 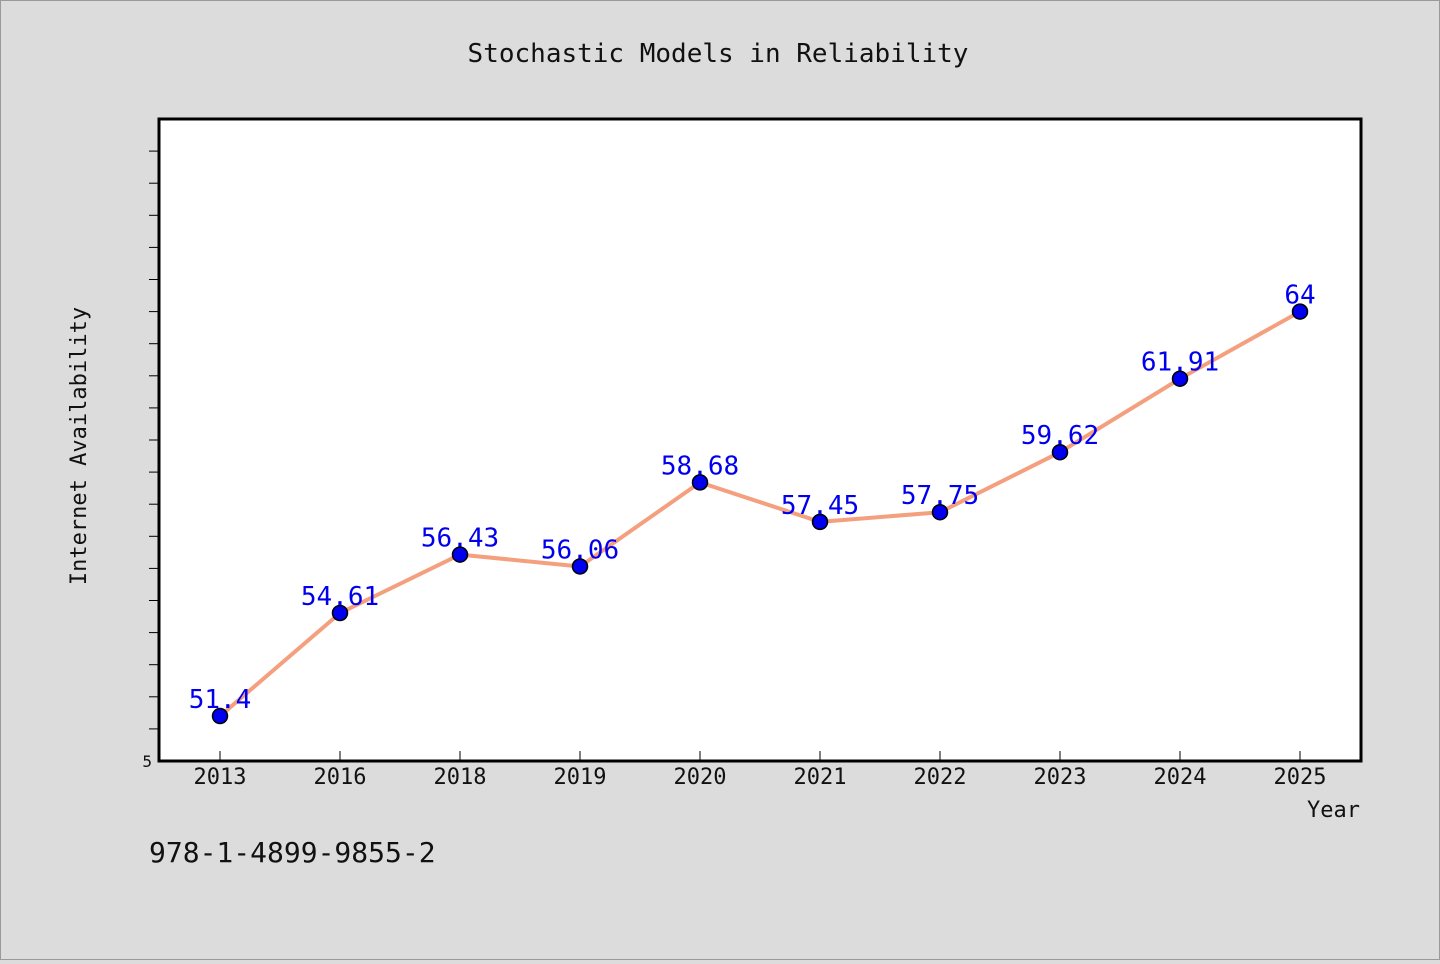 I want to click on x-tick-label: 2022, so click(x=940, y=777).